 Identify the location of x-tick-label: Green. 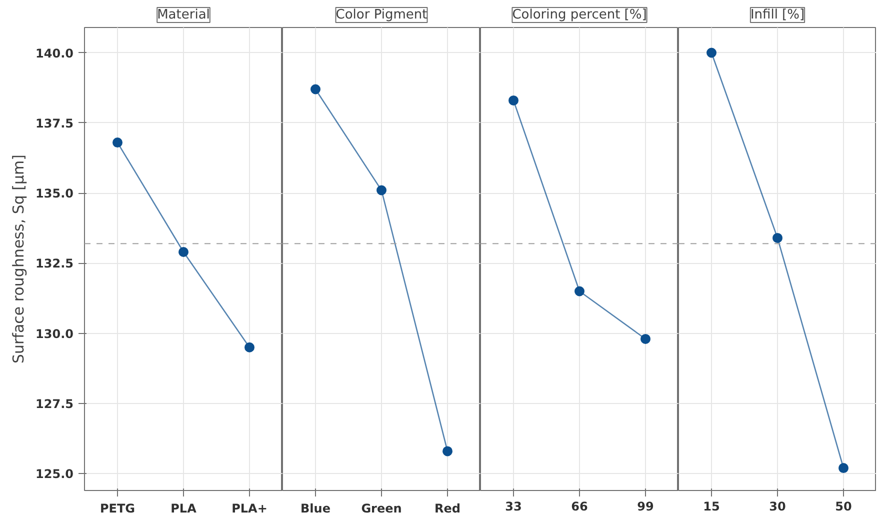
(381, 509).